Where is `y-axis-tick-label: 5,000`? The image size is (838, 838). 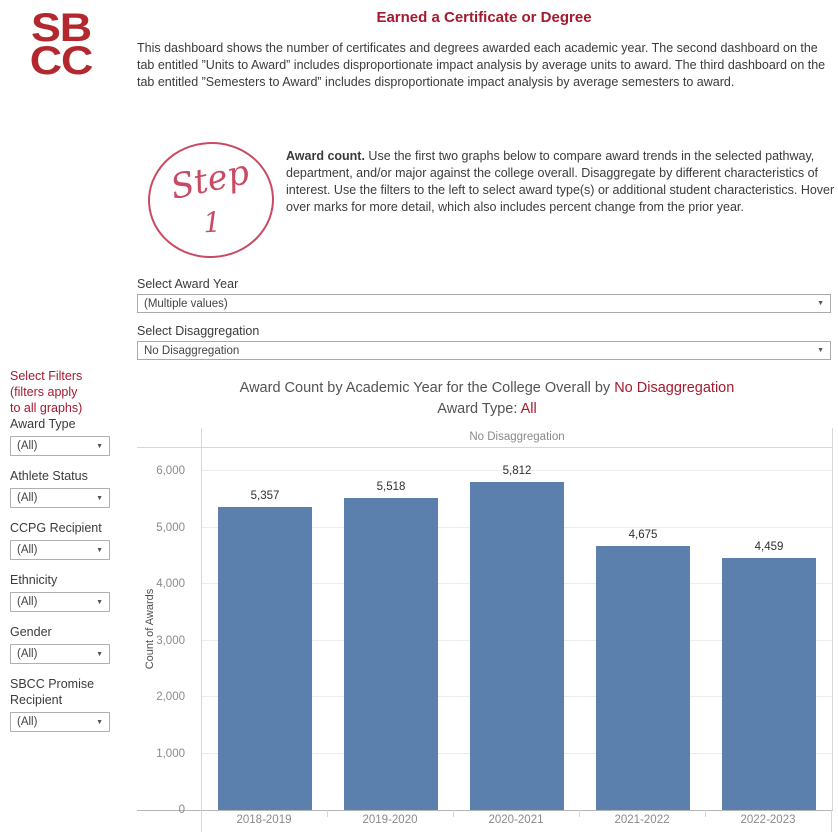
y-axis-tick-label: 5,000 is located at coordinates (170, 527).